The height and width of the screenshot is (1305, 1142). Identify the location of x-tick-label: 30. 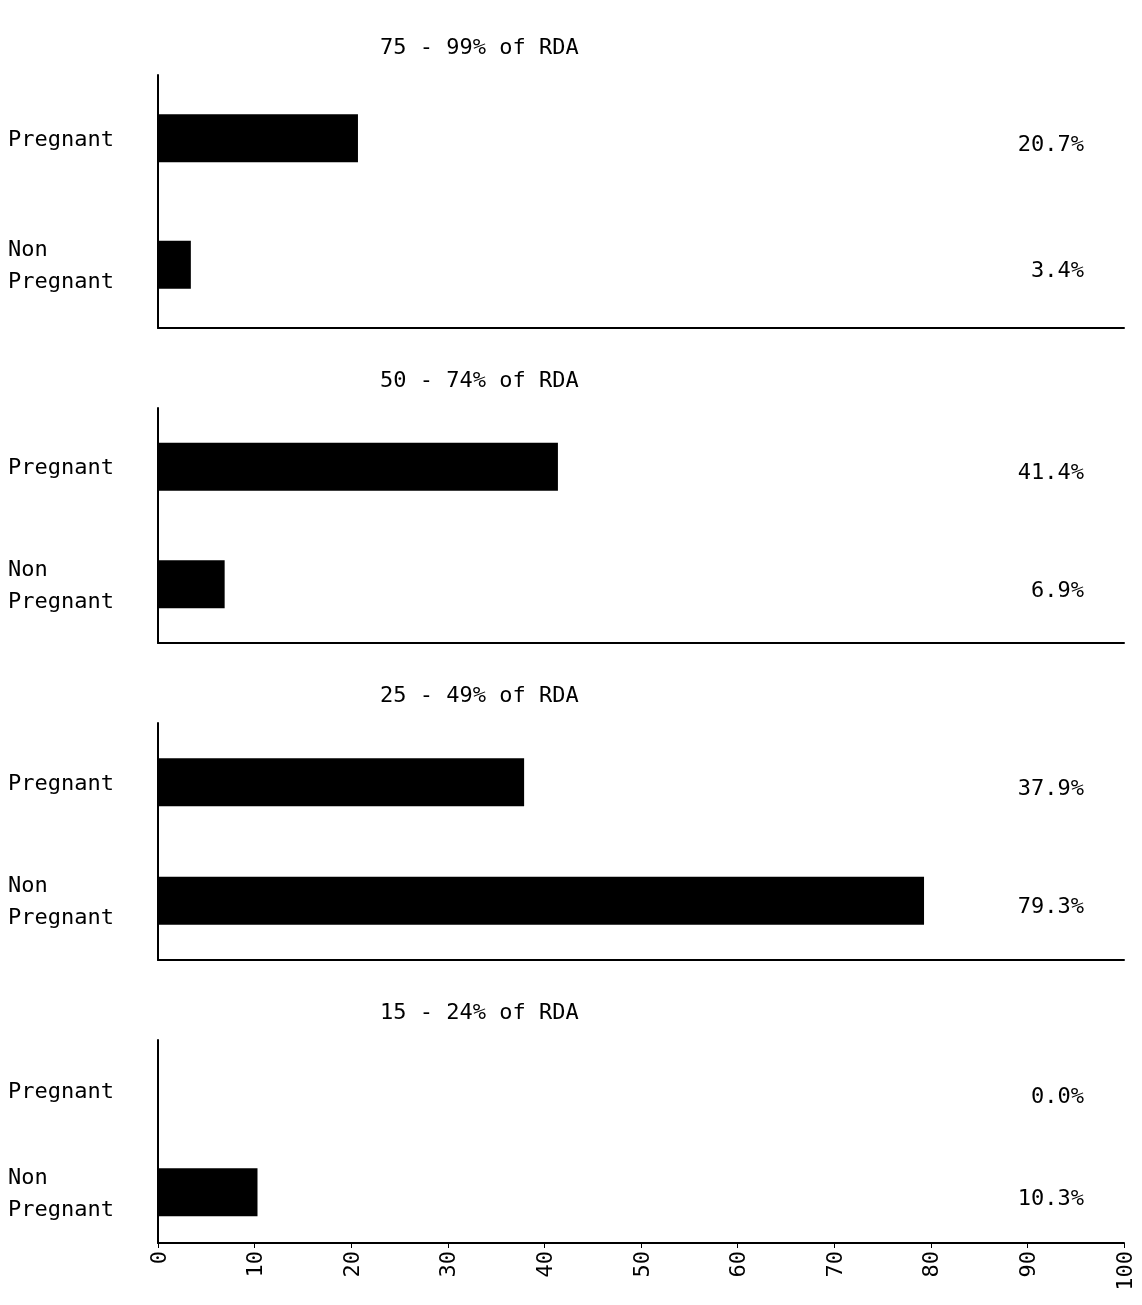
(448, 1264).